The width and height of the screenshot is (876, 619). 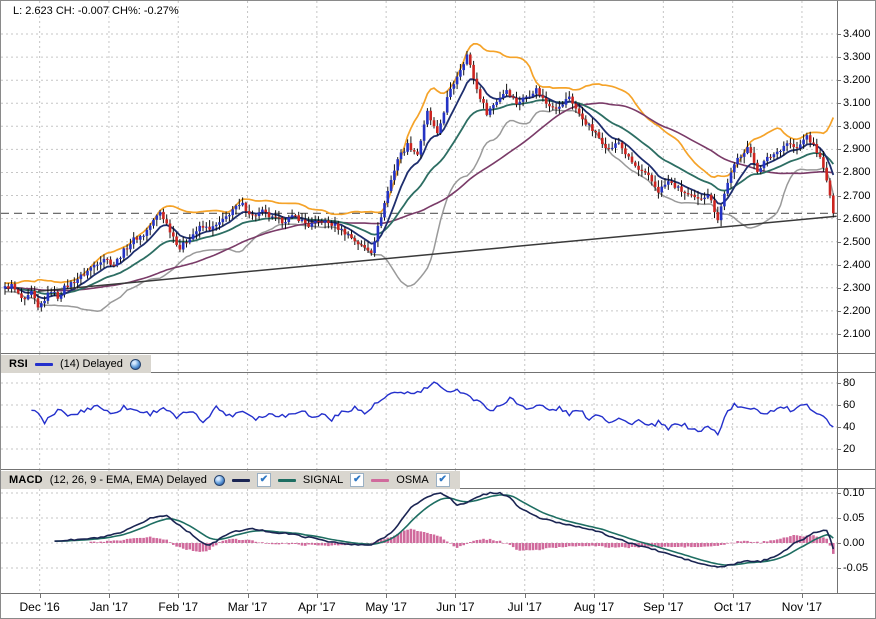 What do you see at coordinates (856, 568) in the screenshot?
I see `y-tick-label: -0.05` at bounding box center [856, 568].